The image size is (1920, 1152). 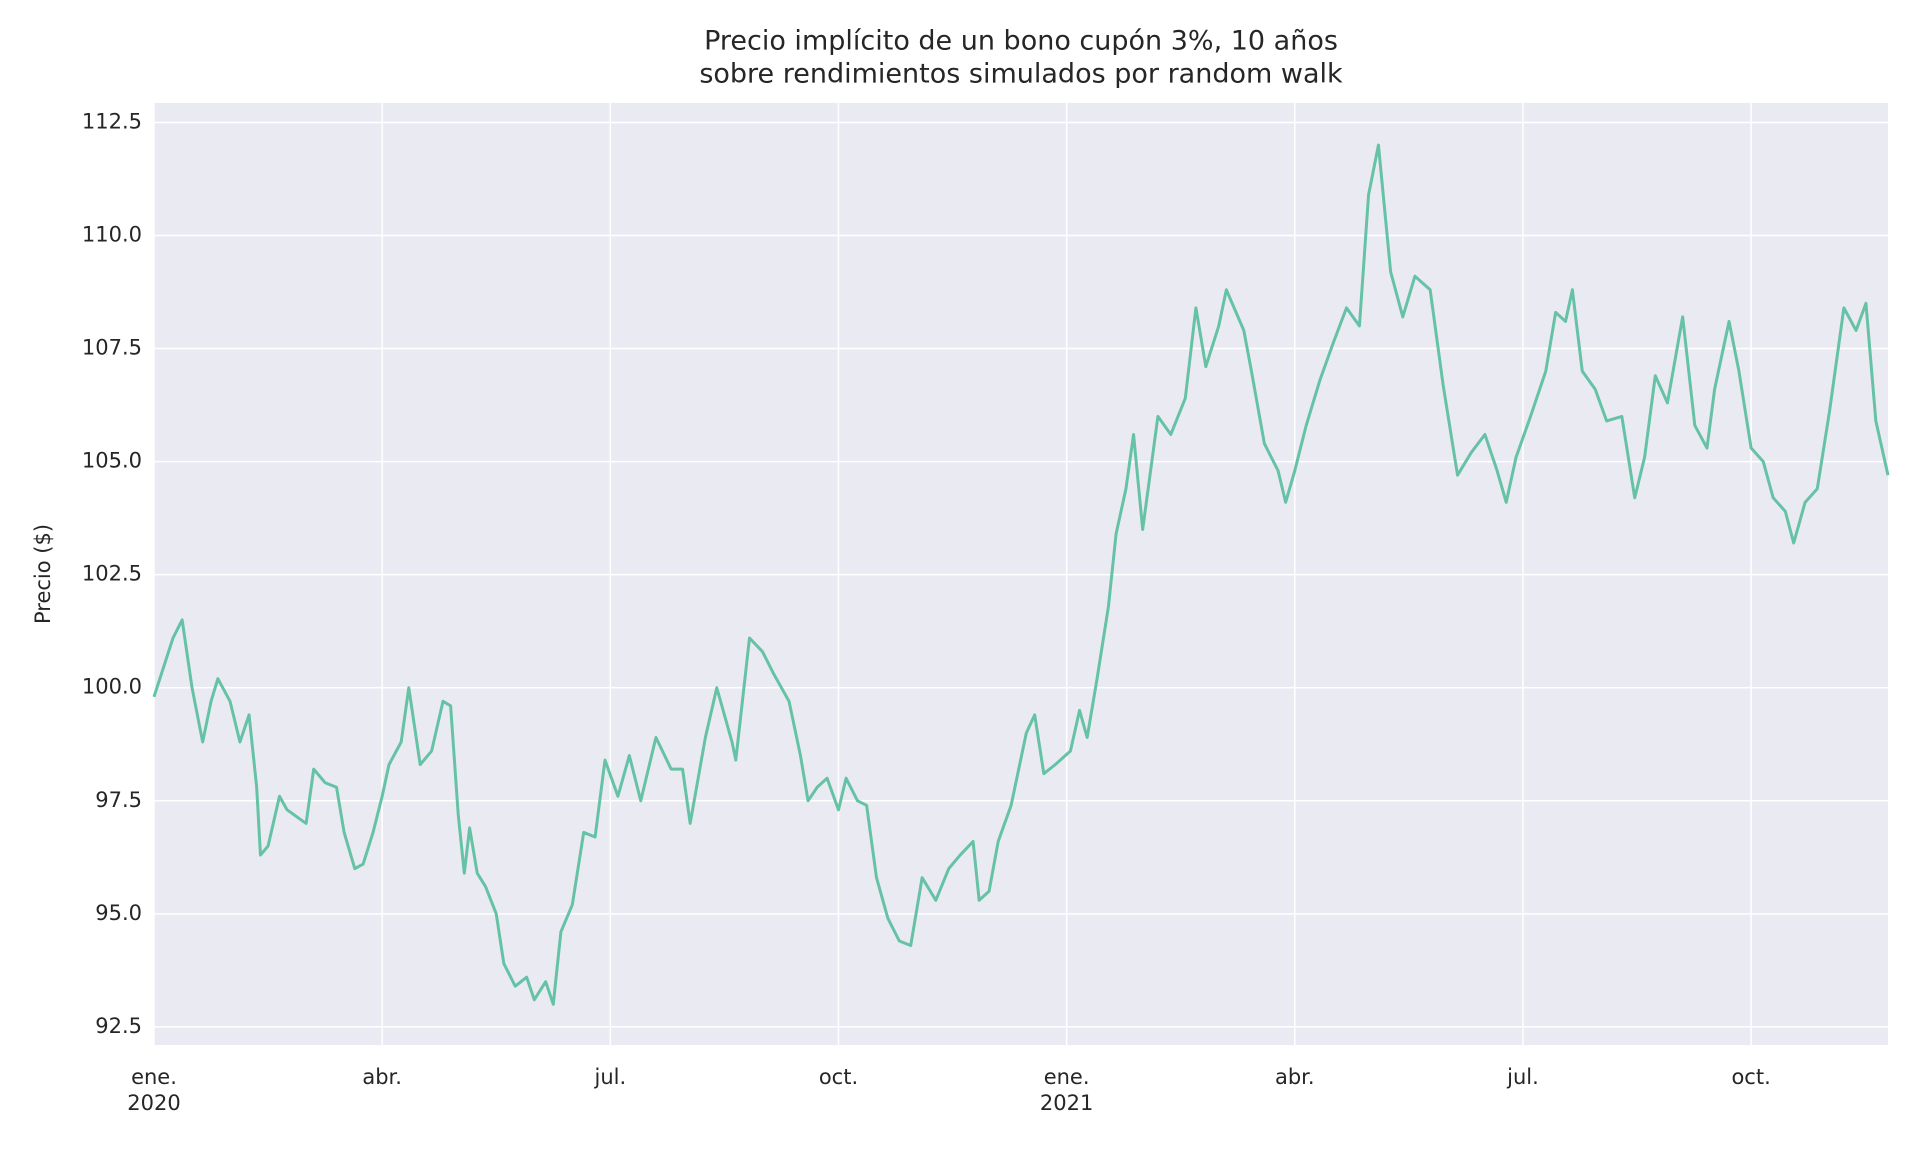 I want to click on y-tick-label: 92.5, so click(x=118, y=1026).